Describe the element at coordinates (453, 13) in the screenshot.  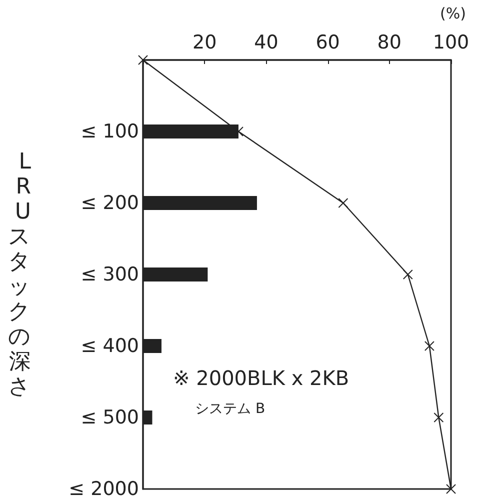
I see `x-axis-title: (%)` at that location.